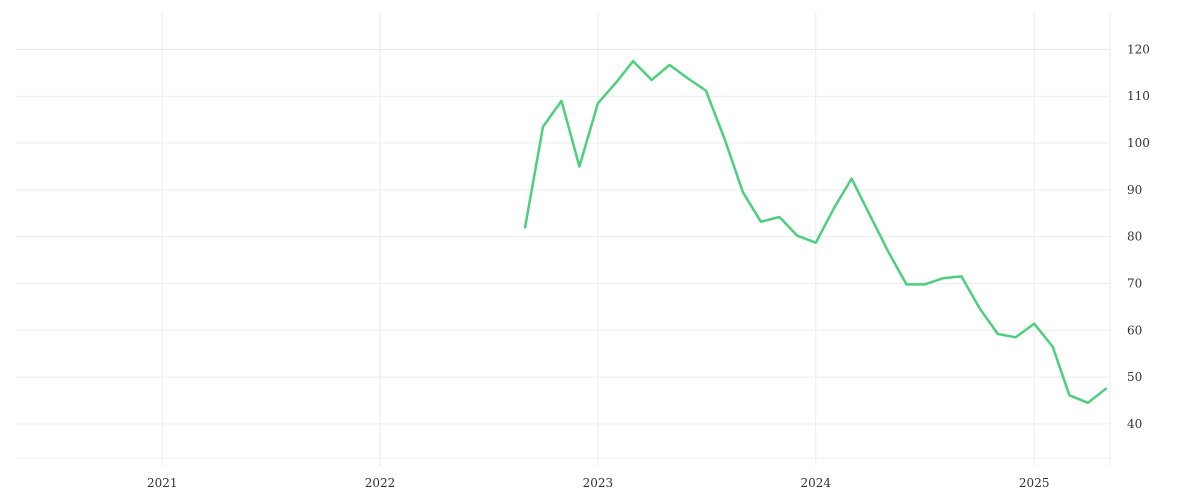 Image resolution: width=1200 pixels, height=500 pixels. Describe the element at coordinates (815, 483) in the screenshot. I see `x-tick-label: 2024` at that location.